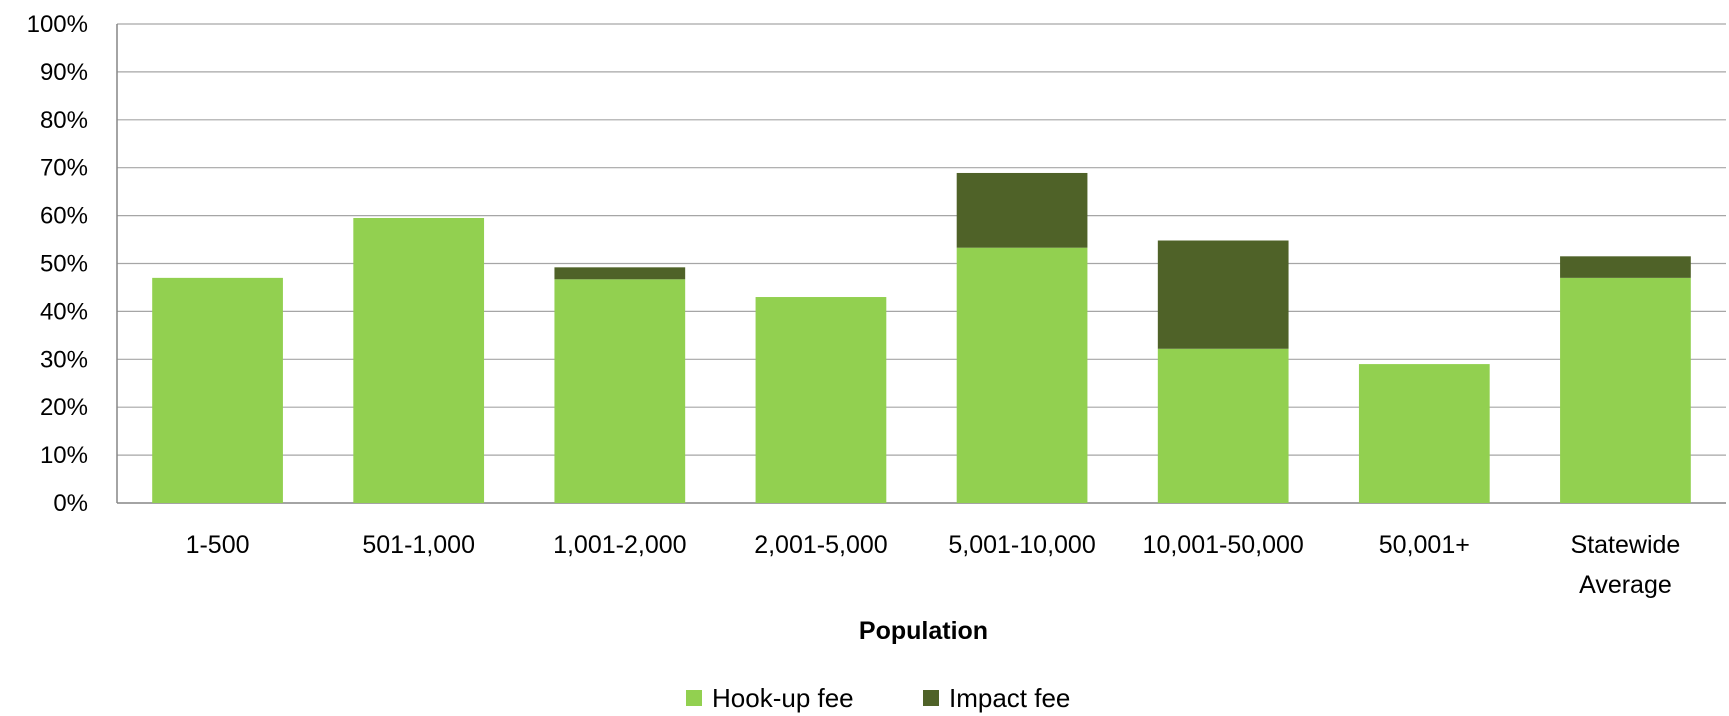 This screenshot has width=1729, height=716. I want to click on y-tick-label: 50%, so click(64, 264).